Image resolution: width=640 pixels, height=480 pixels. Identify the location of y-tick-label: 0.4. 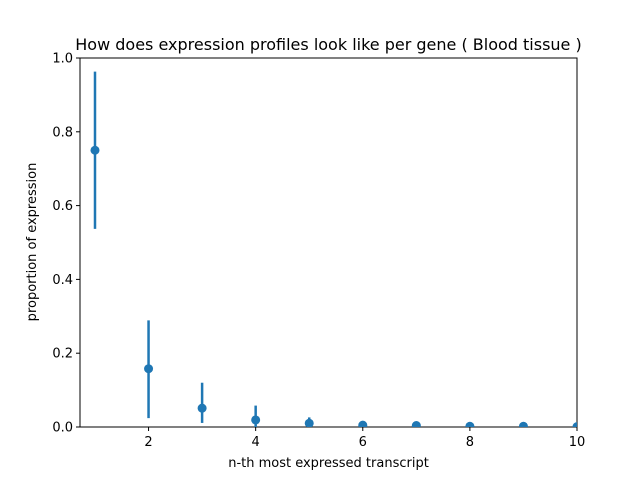
(62, 280).